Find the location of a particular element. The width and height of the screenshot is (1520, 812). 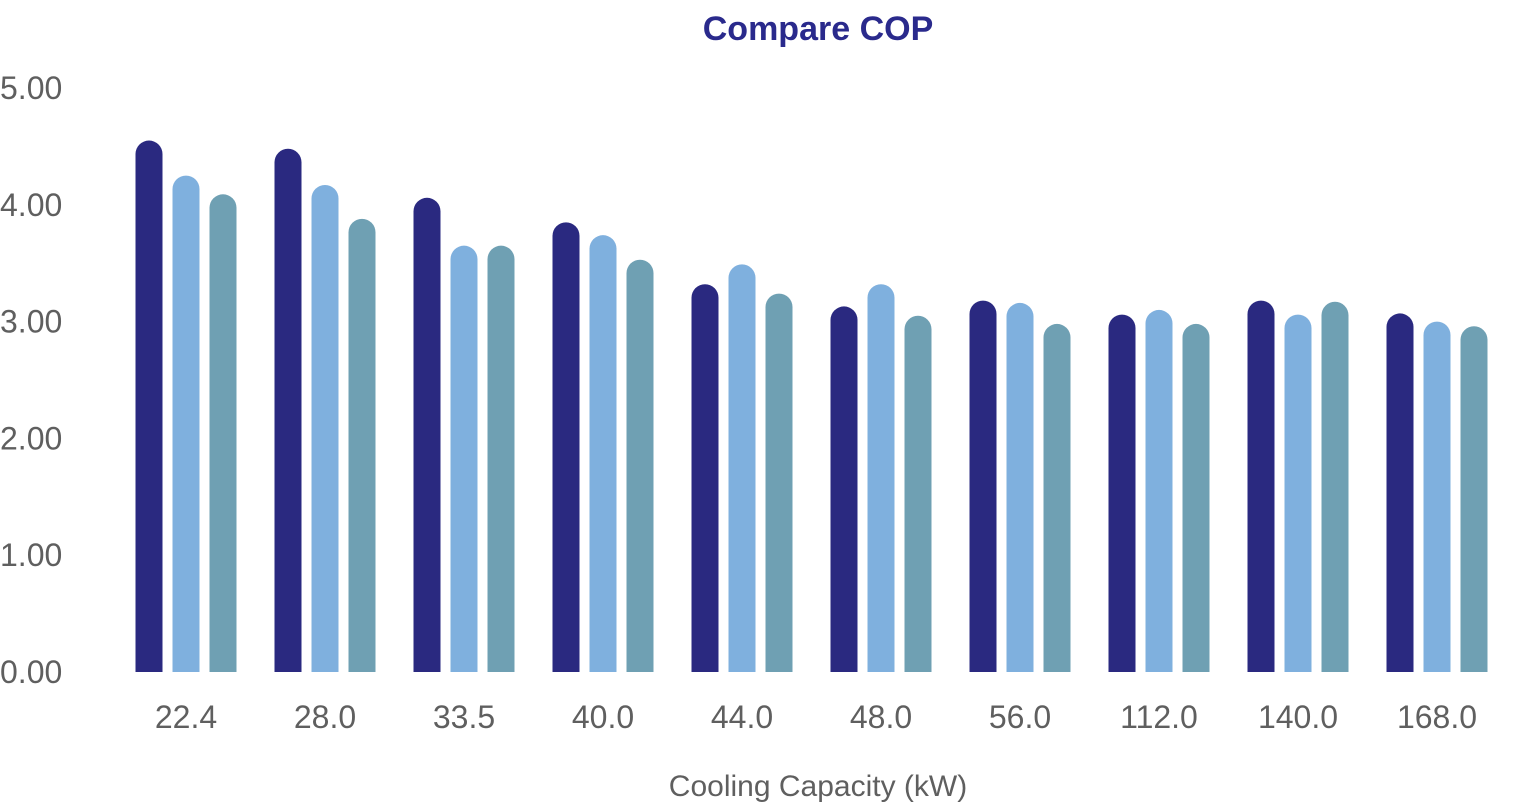

bar-28.0-series-1 is located at coordinates (288, 410).